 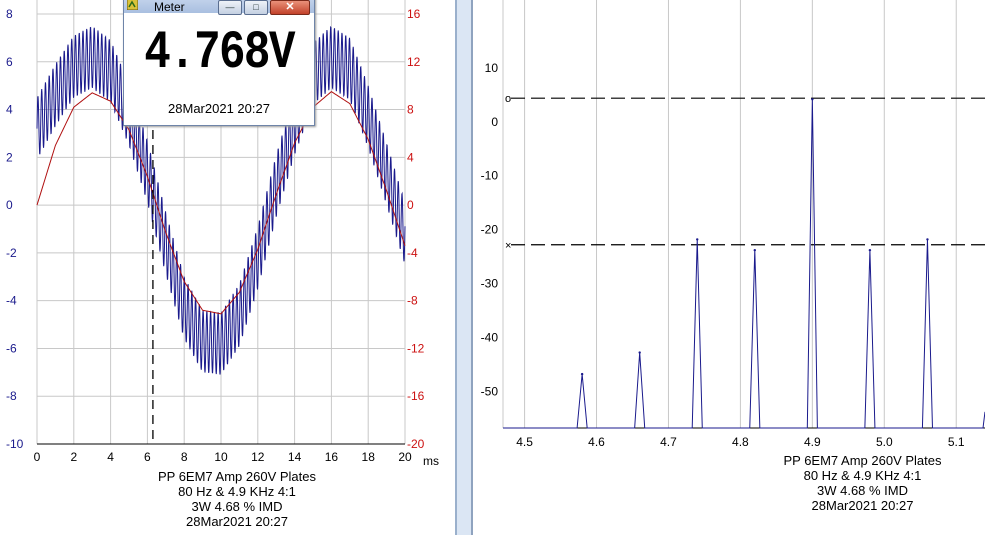 I want to click on meter-app-icon, so click(x=132, y=5).